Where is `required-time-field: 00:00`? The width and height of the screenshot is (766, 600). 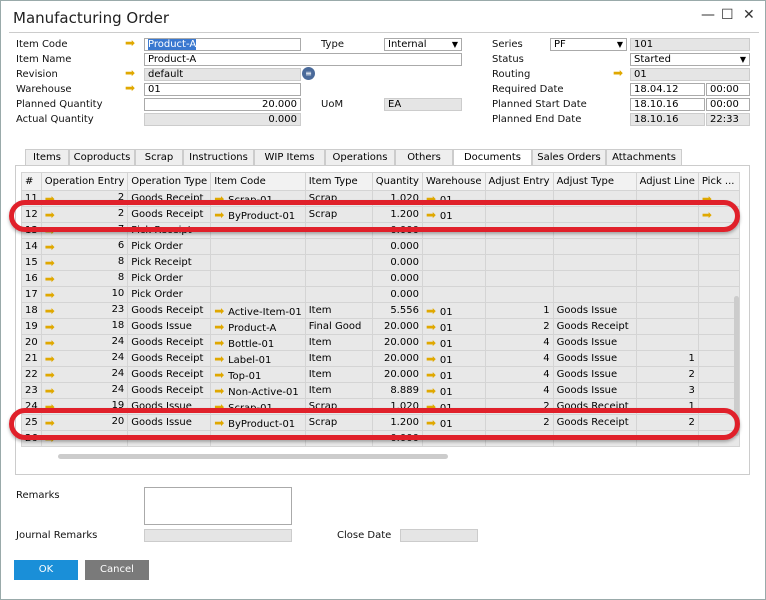 required-time-field: 00:00 is located at coordinates (728, 89).